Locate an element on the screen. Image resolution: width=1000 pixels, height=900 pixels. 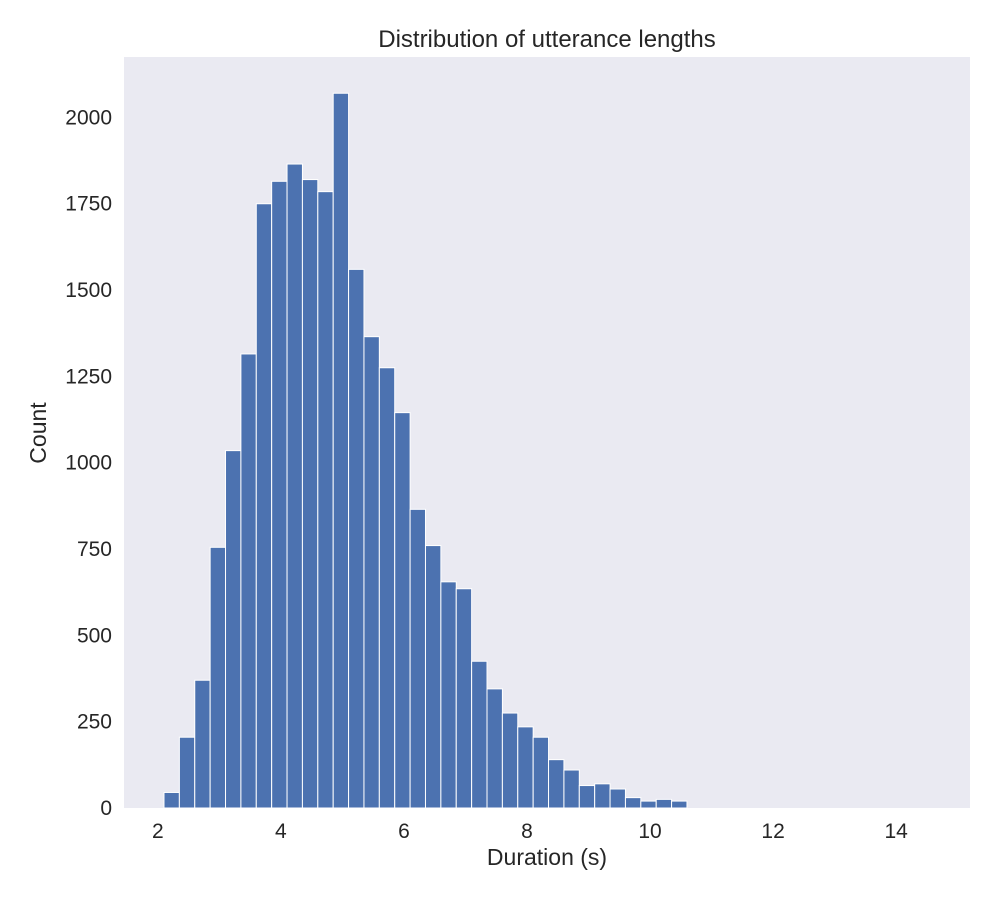
x-tick-label: 14 is located at coordinates (896, 831).